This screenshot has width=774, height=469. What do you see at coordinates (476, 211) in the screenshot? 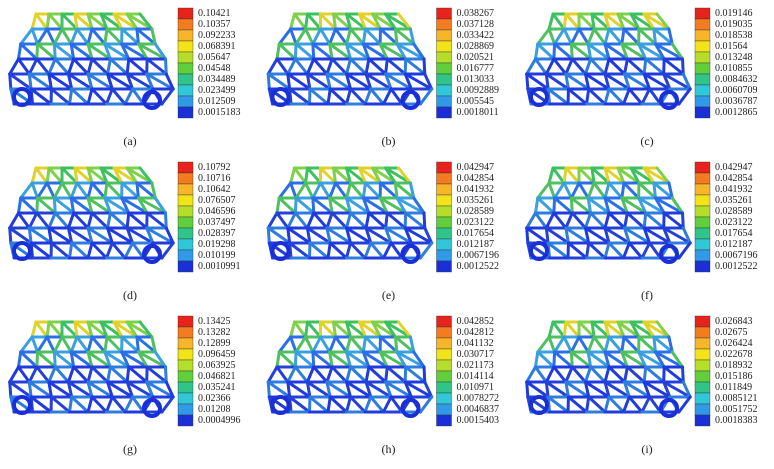
I see `colorbar-label: 0.028589` at bounding box center [476, 211].